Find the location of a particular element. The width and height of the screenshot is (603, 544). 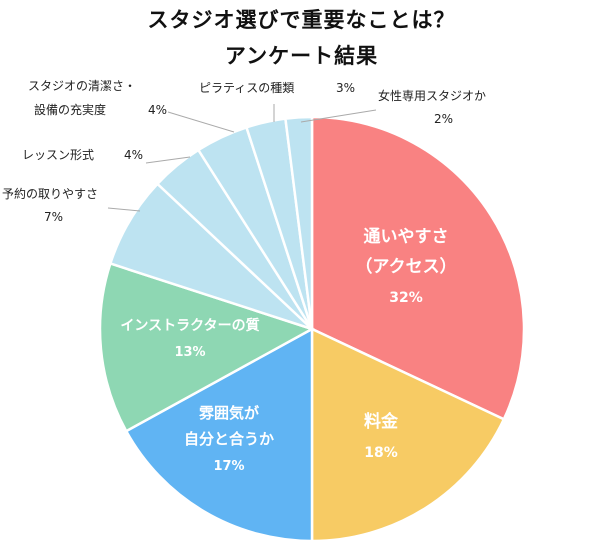

slice-label: スタジオの清潔さ・ is located at coordinates (82, 86).